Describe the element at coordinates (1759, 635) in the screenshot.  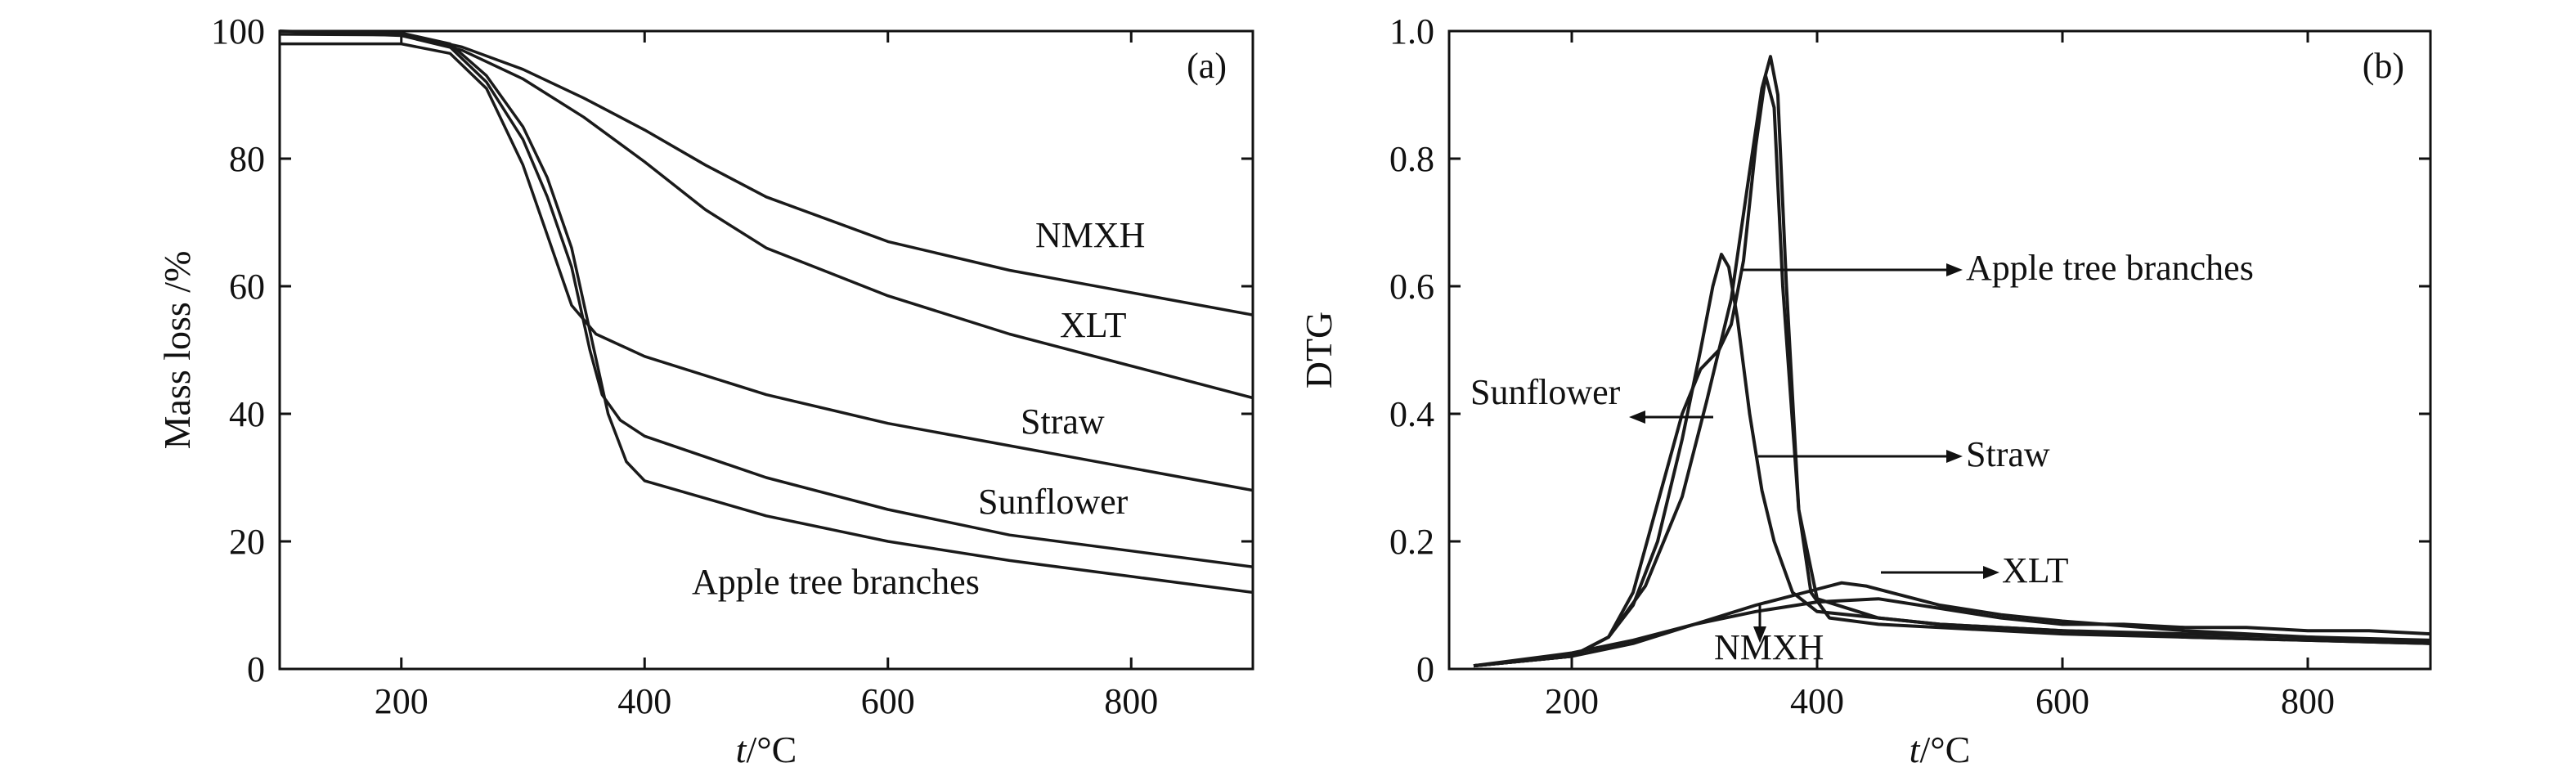
I see `arrowhead-nmxh` at that location.